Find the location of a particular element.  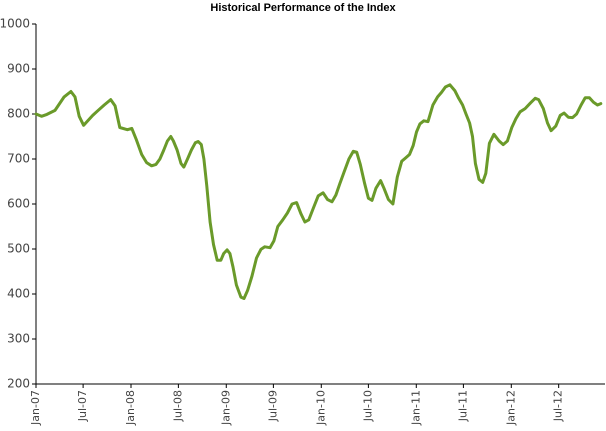

x-tick-label: Jan-10 is located at coordinates (320, 408).